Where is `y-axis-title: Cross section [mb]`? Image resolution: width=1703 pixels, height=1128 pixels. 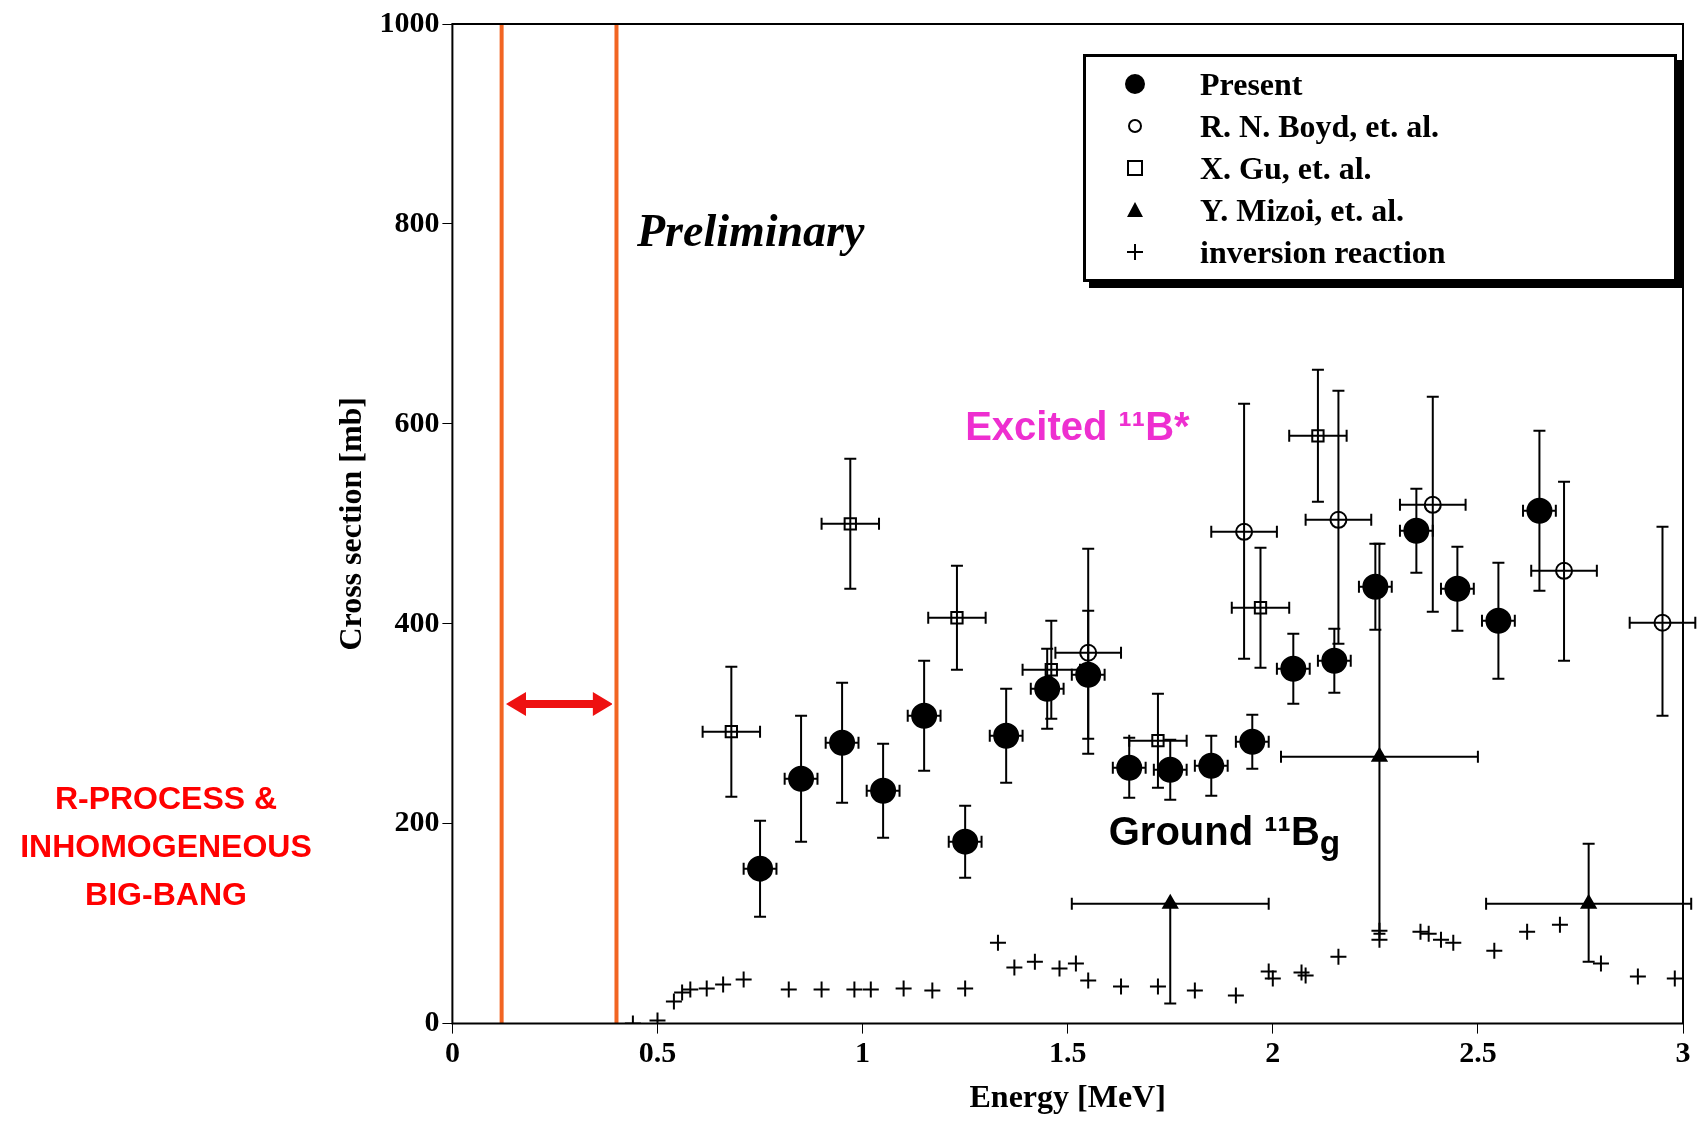
y-axis-title: Cross section [mb] is located at coordinates (350, 524).